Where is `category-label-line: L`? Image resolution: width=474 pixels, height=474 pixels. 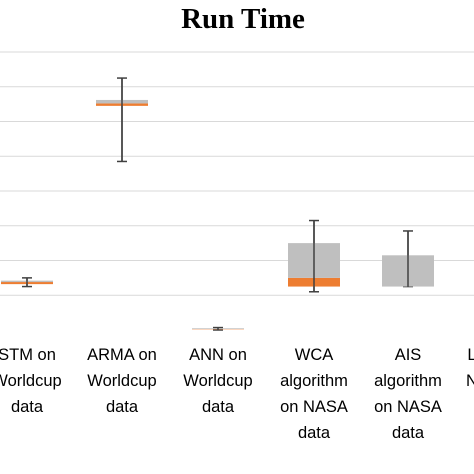 category-label-line: L is located at coordinates (470, 355).